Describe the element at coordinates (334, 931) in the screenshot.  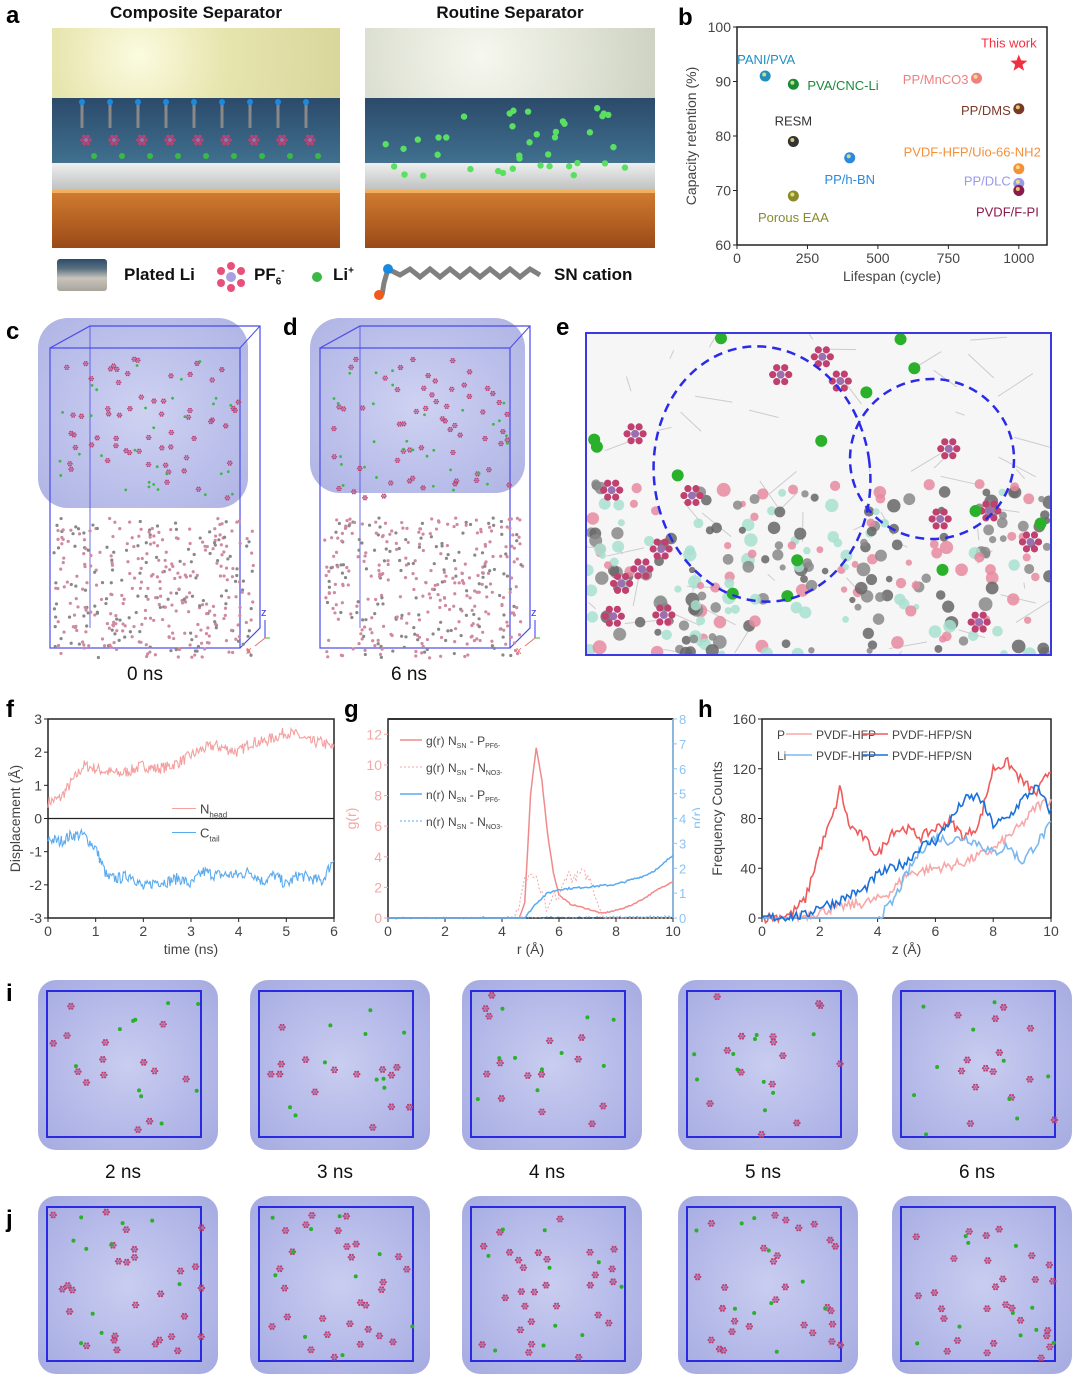
I see `x-tick-label: 6` at that location.